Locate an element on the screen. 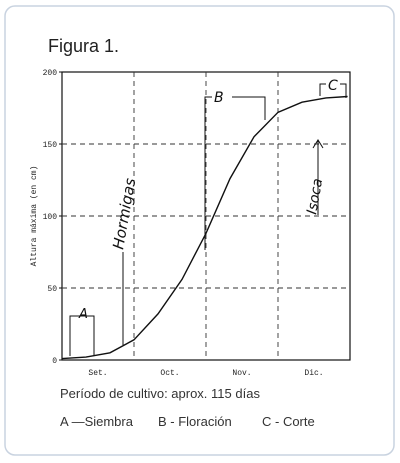 The image size is (400, 463). x-tick-label: Dic. is located at coordinates (313, 373).